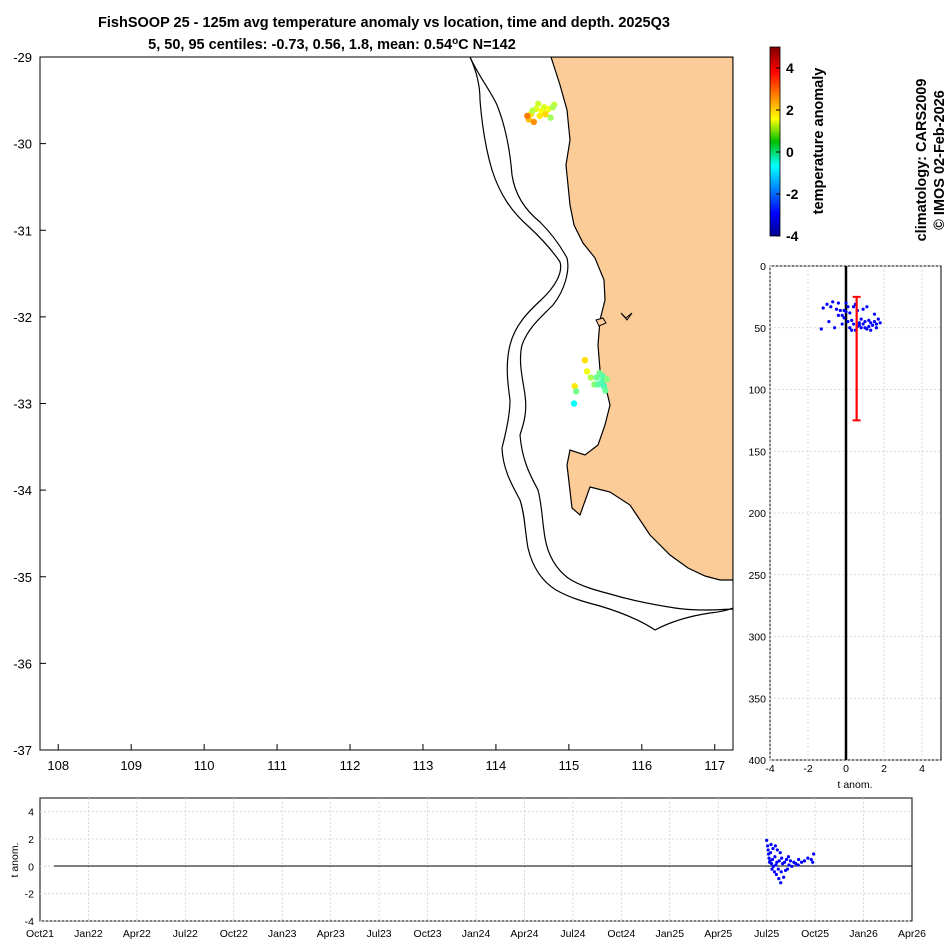 The image size is (950, 950). What do you see at coordinates (88, 934) in the screenshot?
I see `timeseries-x-tick-label: Jan22` at bounding box center [88, 934].